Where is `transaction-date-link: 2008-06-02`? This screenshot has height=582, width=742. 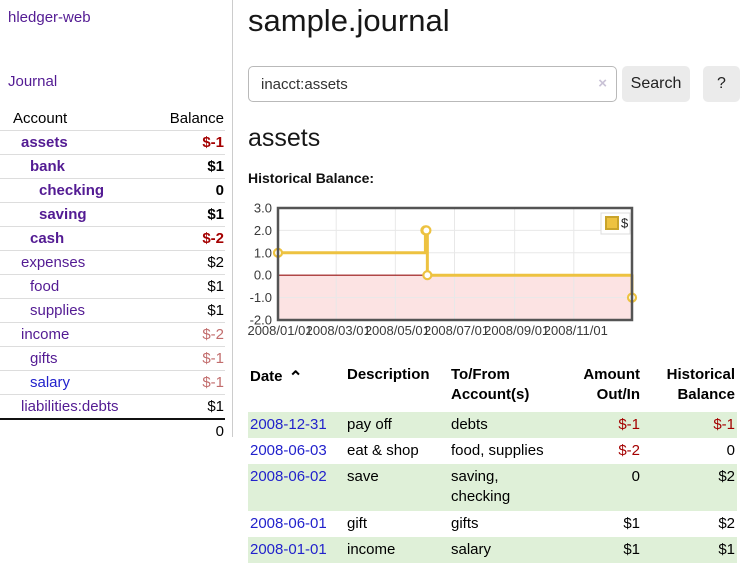
transaction-date-link: 2008-06-02 is located at coordinates (288, 477).